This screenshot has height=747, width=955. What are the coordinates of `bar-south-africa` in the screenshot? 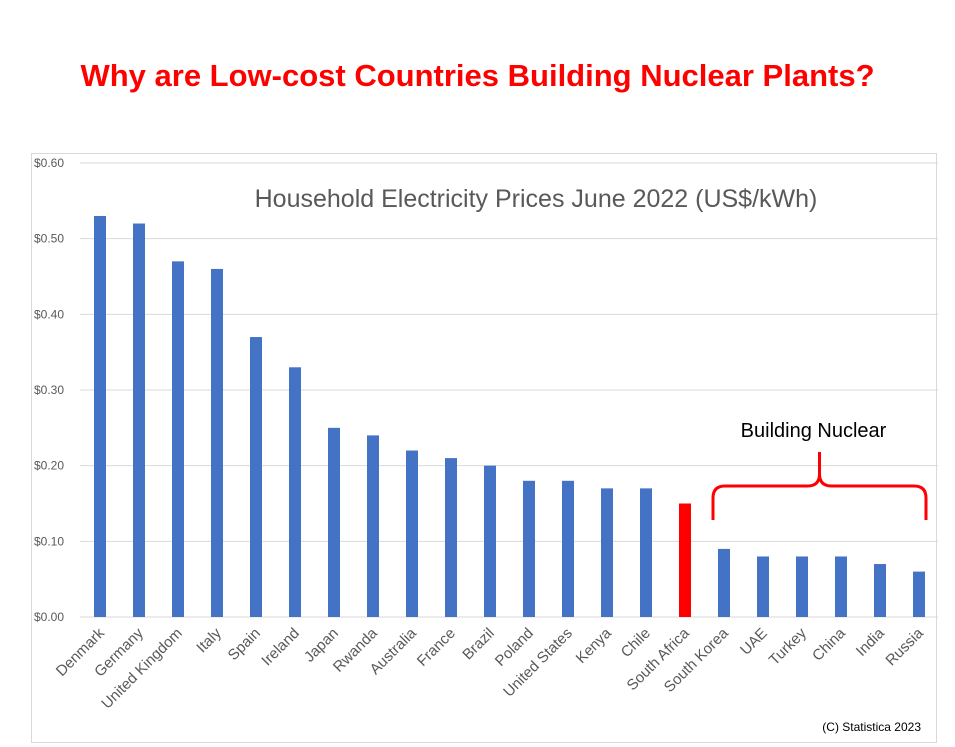 It's located at (685, 560).